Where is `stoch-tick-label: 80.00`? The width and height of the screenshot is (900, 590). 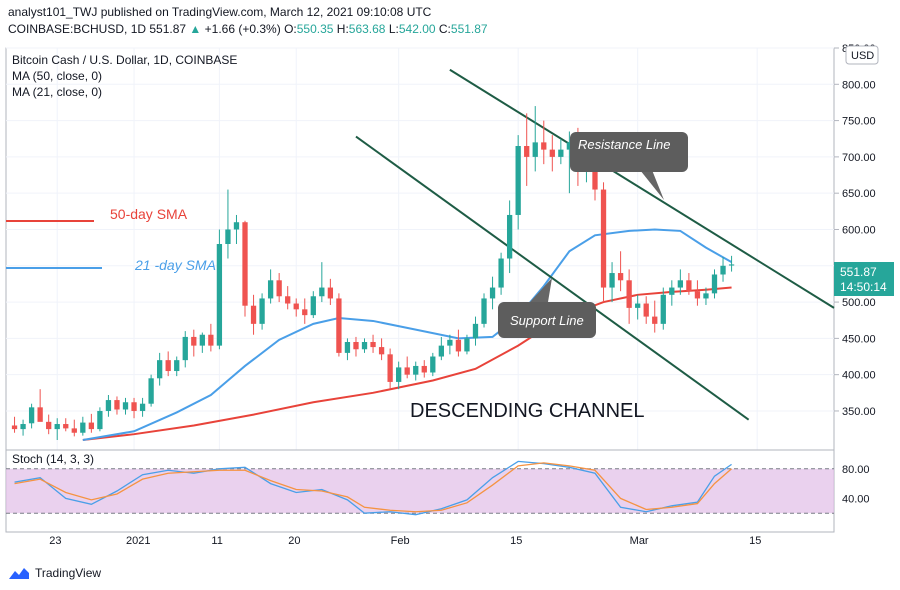
stoch-tick-label: 80.00 is located at coordinates (856, 470).